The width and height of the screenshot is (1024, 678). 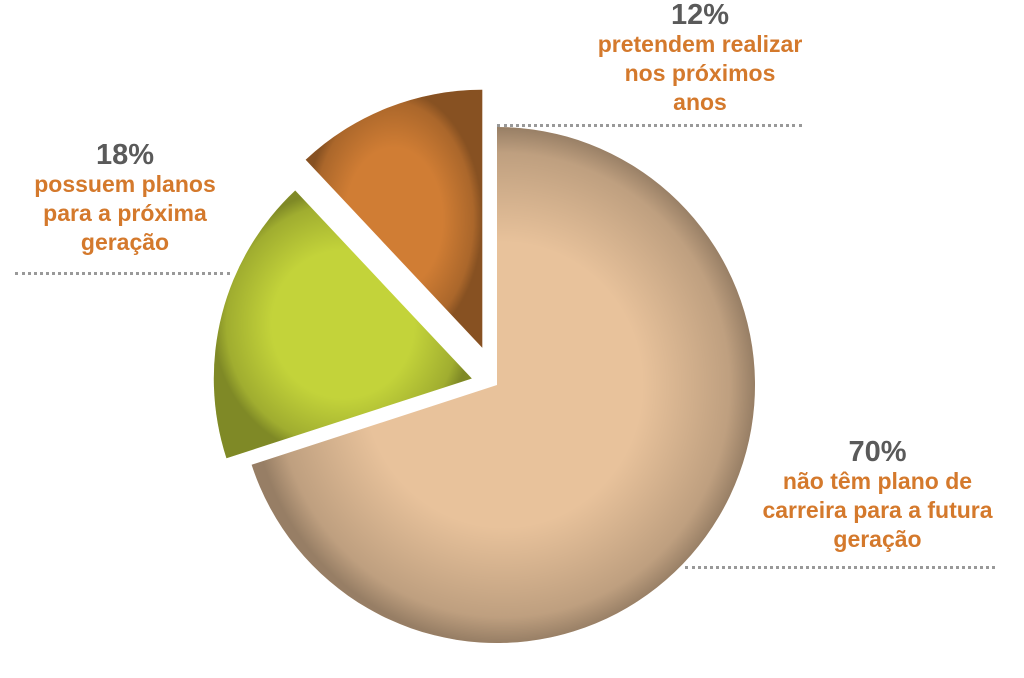 What do you see at coordinates (125, 155) in the screenshot?
I see `value-label: 18%` at bounding box center [125, 155].